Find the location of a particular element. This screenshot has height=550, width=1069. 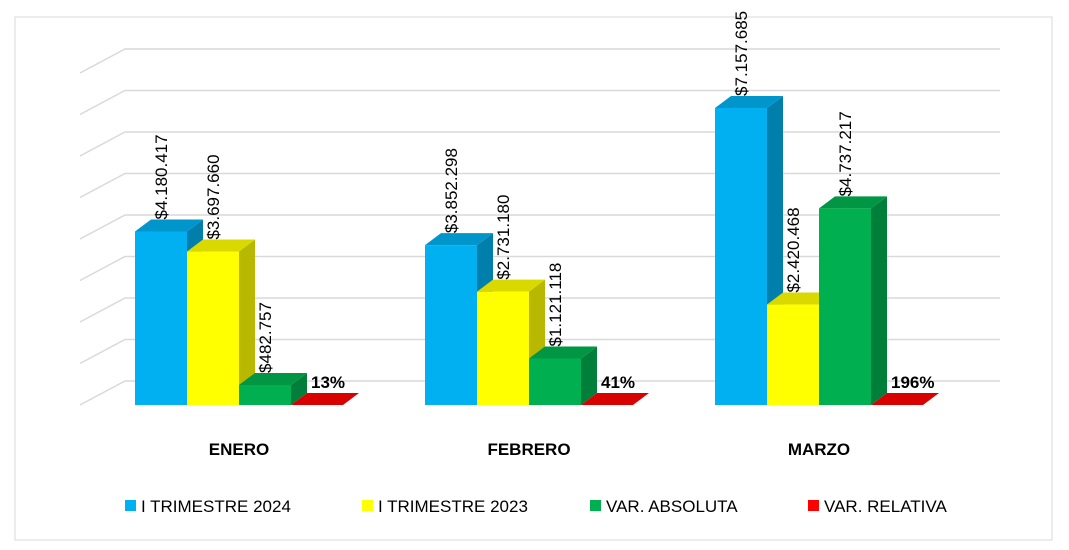

x-tick-label: ENERO is located at coordinates (239, 449).